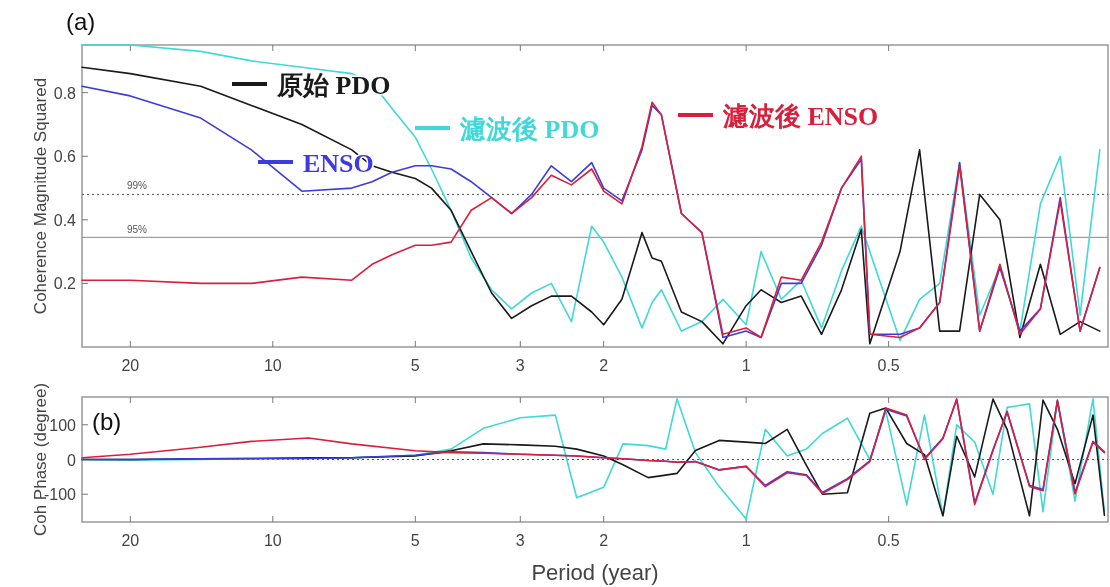 The image size is (1110, 587). What do you see at coordinates (72, 460) in the screenshot?
I see `y-tick-label: 0` at bounding box center [72, 460].